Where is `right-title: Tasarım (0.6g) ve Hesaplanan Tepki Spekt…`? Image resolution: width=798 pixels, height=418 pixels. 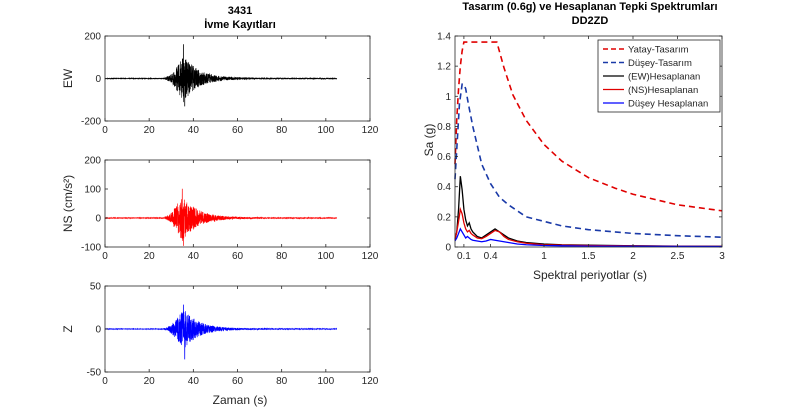 right-title: Tasarım (0.6g) ve Hesaplanan Tepki Spekt… is located at coordinates (589, 7).